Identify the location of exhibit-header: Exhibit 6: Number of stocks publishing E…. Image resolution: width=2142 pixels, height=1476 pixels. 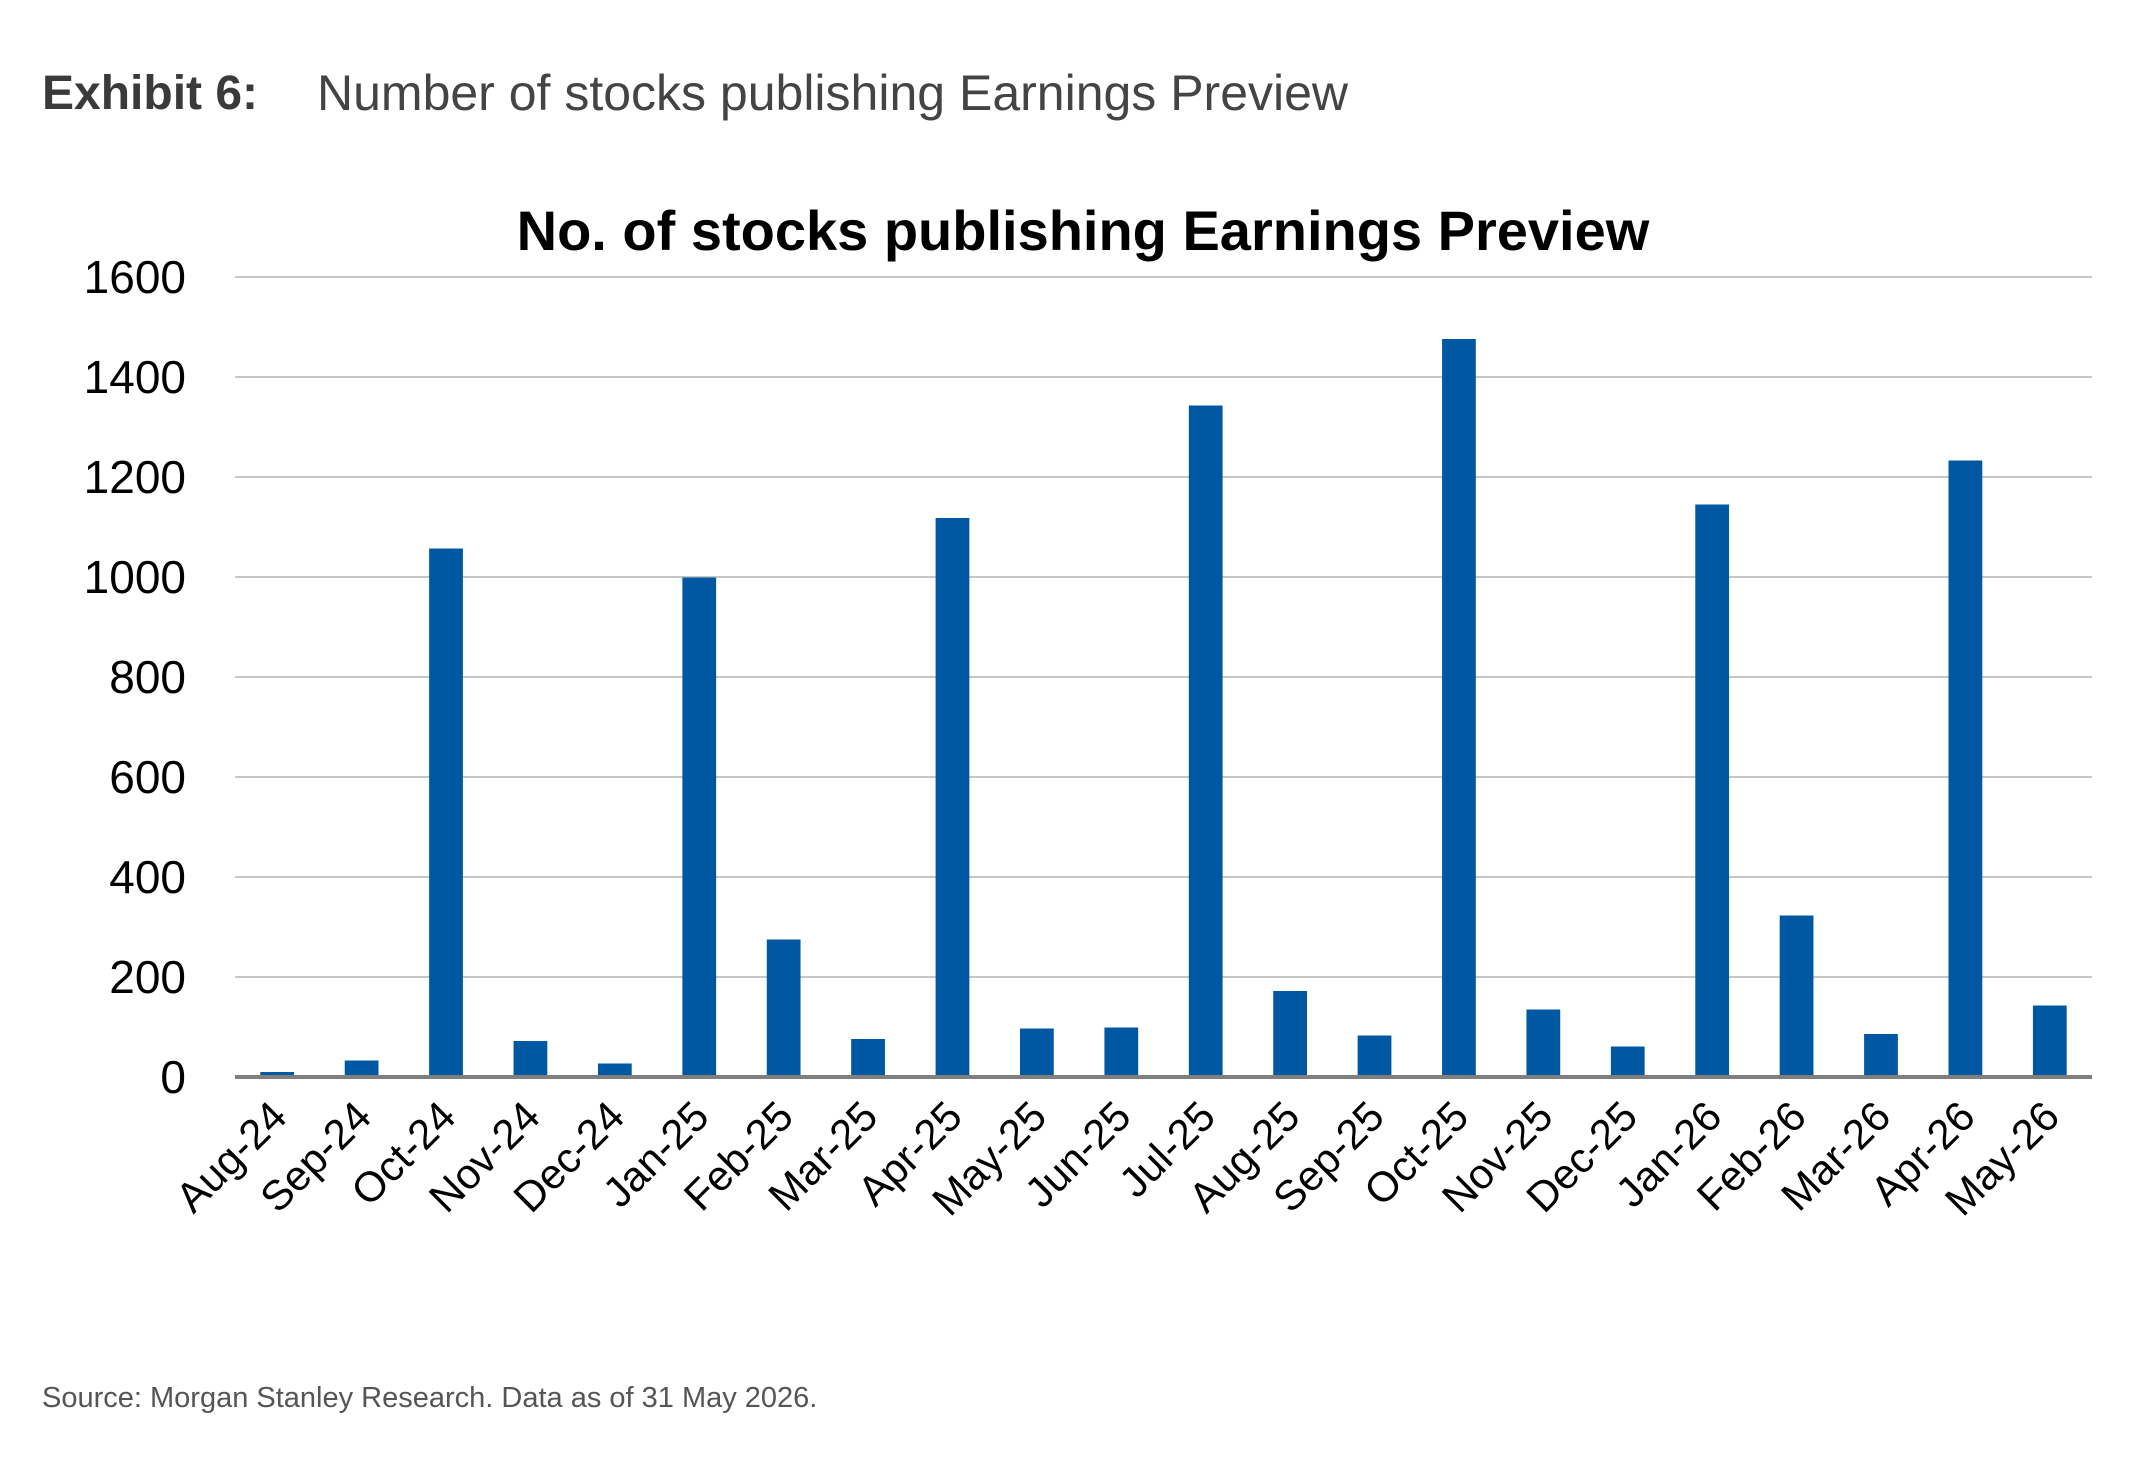
(695, 93).